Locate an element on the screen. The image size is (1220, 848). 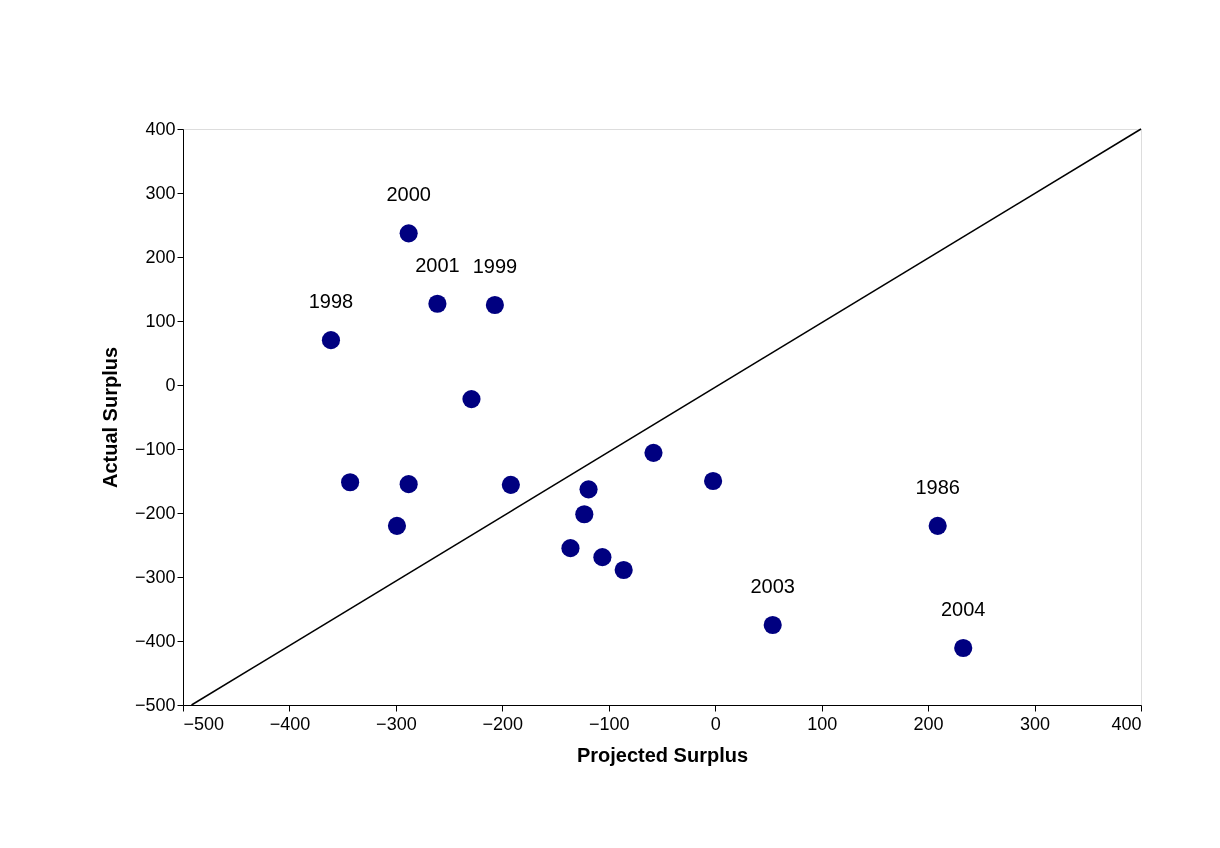
y-tick-label: 200 is located at coordinates (160, 256).